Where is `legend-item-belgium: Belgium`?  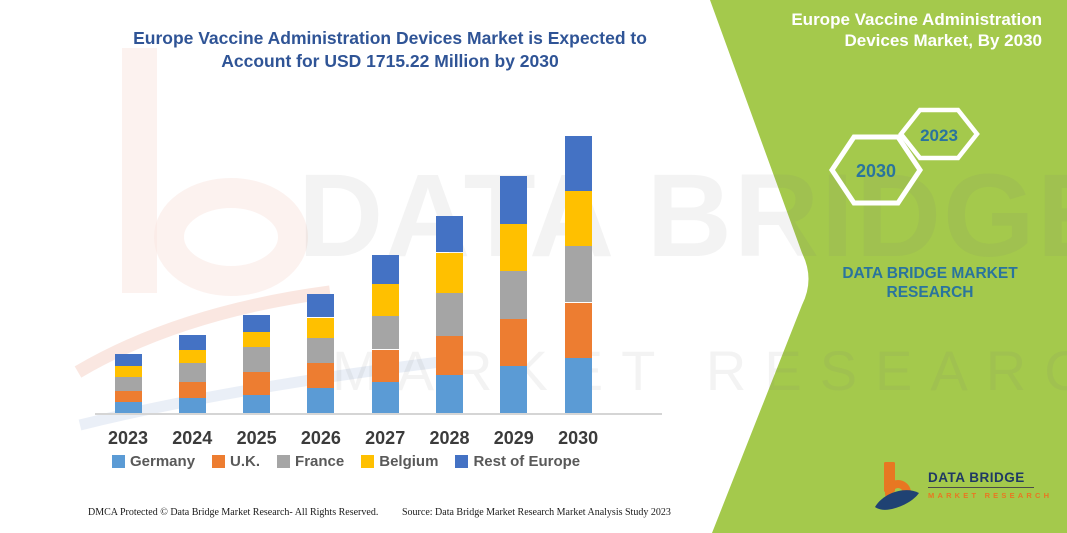
legend-item-belgium: Belgium is located at coordinates (399, 461).